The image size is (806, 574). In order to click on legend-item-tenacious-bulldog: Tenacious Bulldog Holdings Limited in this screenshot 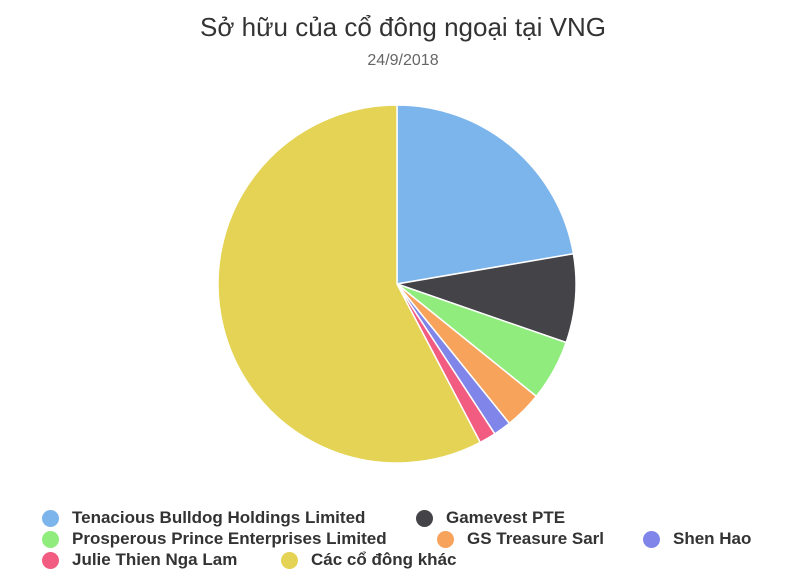, I will do `click(203, 518)`.